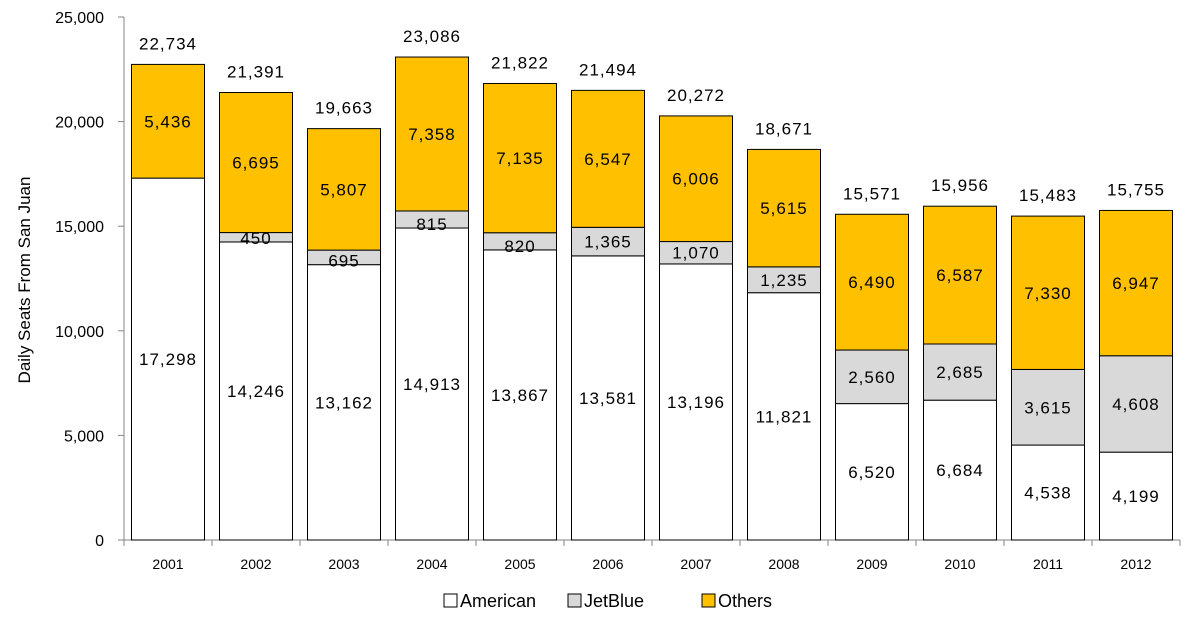 This screenshot has width=1201, height=627. What do you see at coordinates (498, 601) in the screenshot?
I see `legend-label: American` at bounding box center [498, 601].